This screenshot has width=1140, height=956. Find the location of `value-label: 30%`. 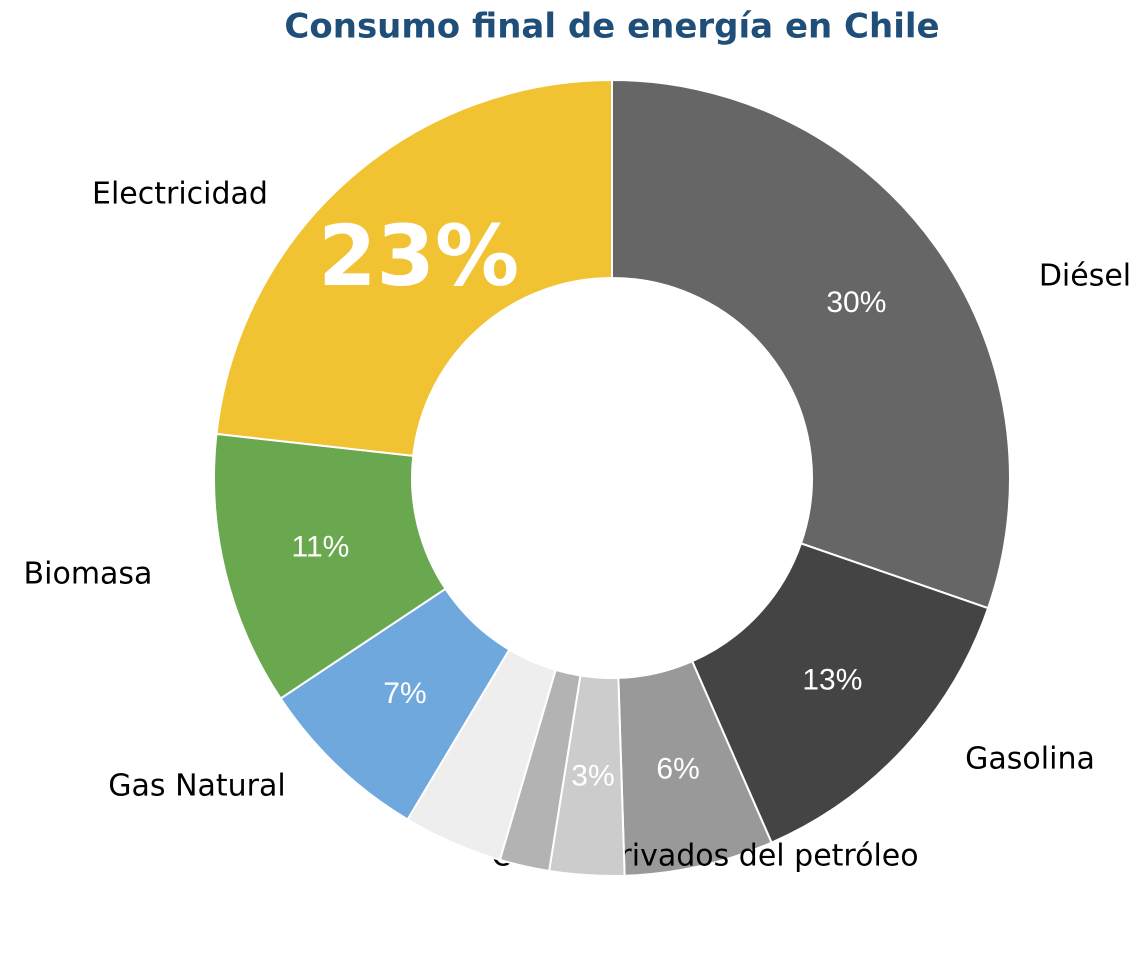

value-label: 30% is located at coordinates (856, 302).